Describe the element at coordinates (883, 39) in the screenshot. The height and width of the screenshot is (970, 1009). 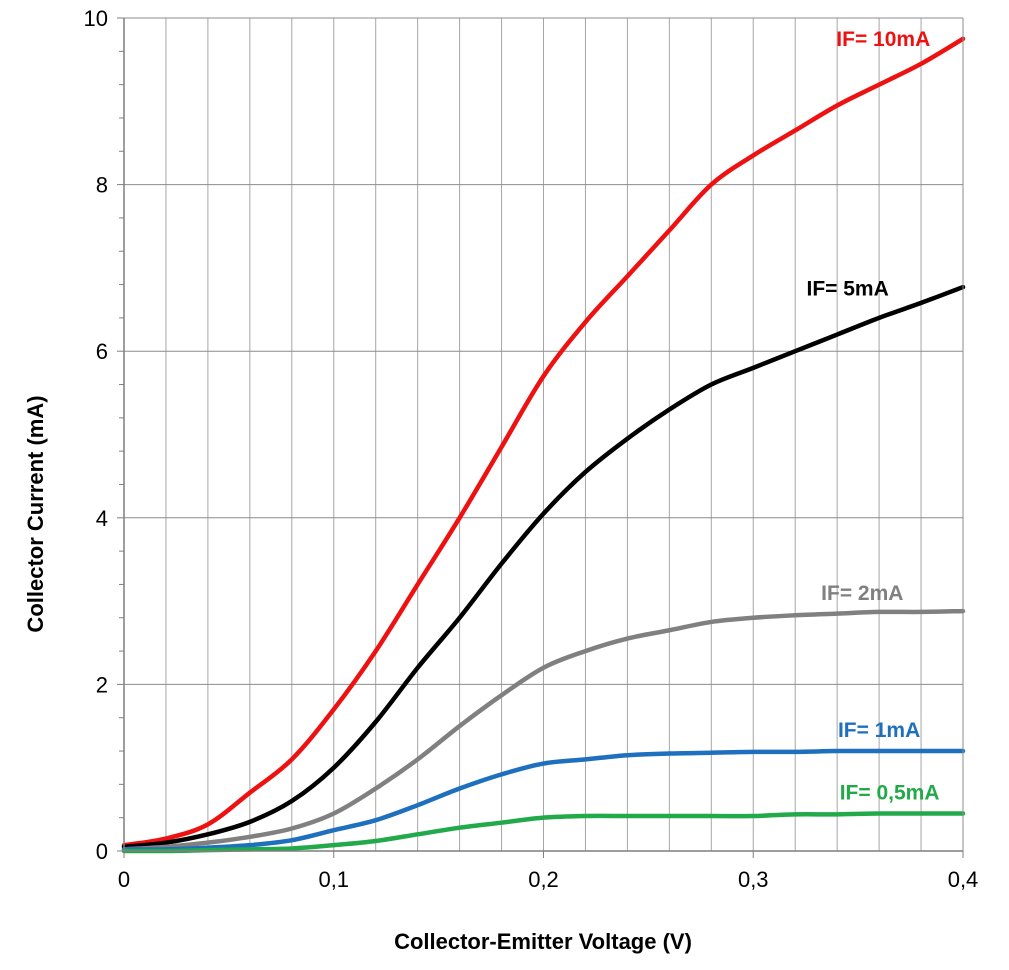
I see `series-label: IF= 10mA` at that location.